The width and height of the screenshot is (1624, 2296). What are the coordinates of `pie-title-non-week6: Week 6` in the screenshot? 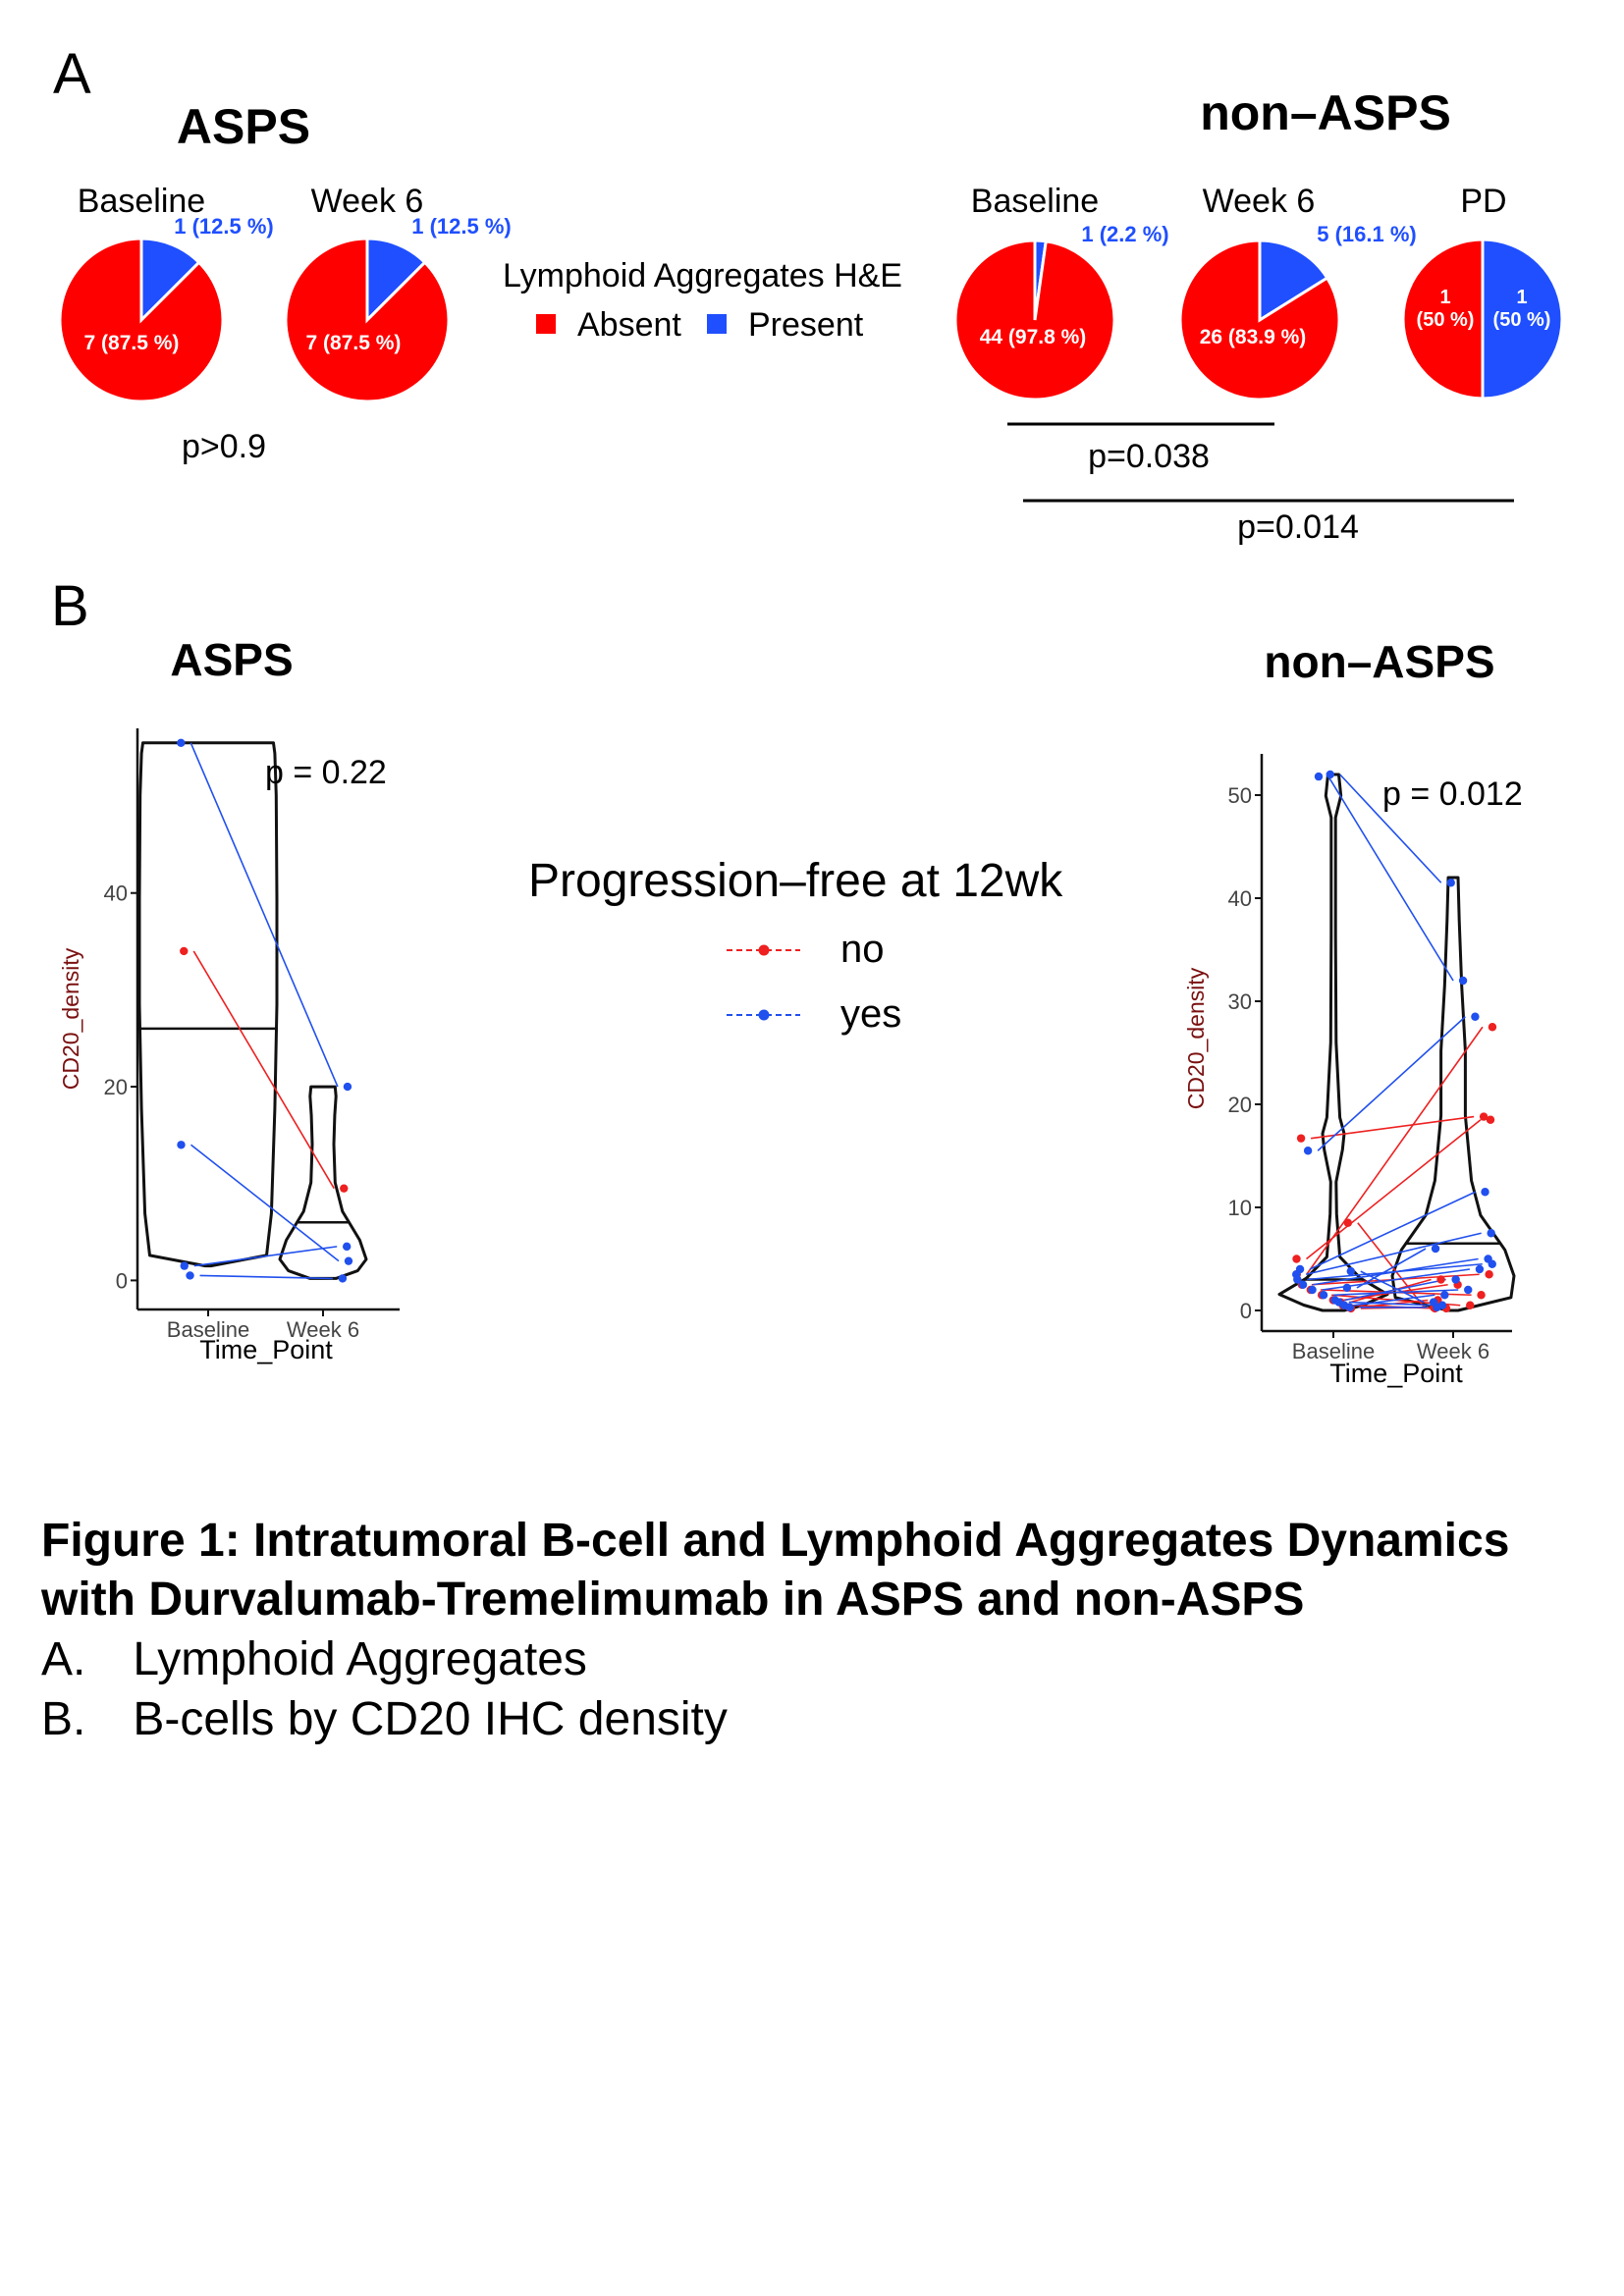 It's located at (1259, 201).